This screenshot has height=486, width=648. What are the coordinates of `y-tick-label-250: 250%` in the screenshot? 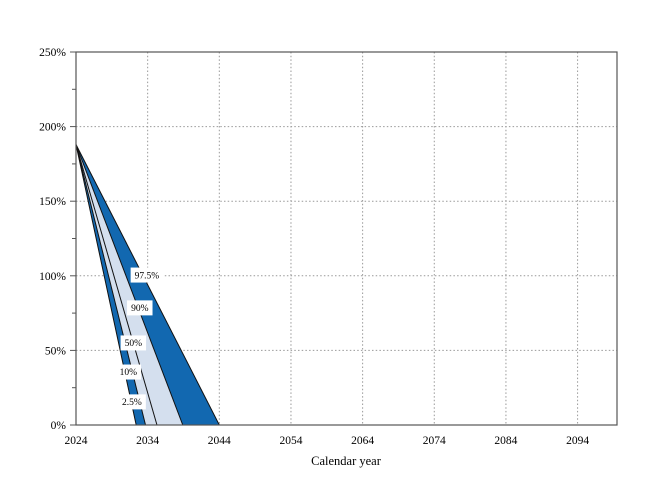 It's located at (52, 53).